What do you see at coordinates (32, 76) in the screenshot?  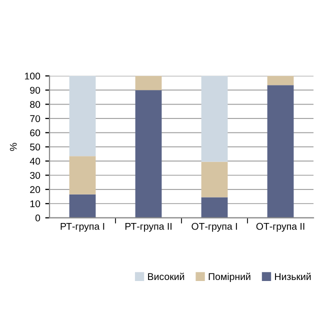 I see `y-tick-label: 100` at bounding box center [32, 76].